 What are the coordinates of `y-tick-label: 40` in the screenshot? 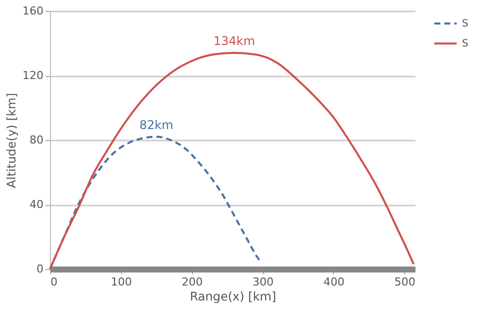 It's located at (37, 204).